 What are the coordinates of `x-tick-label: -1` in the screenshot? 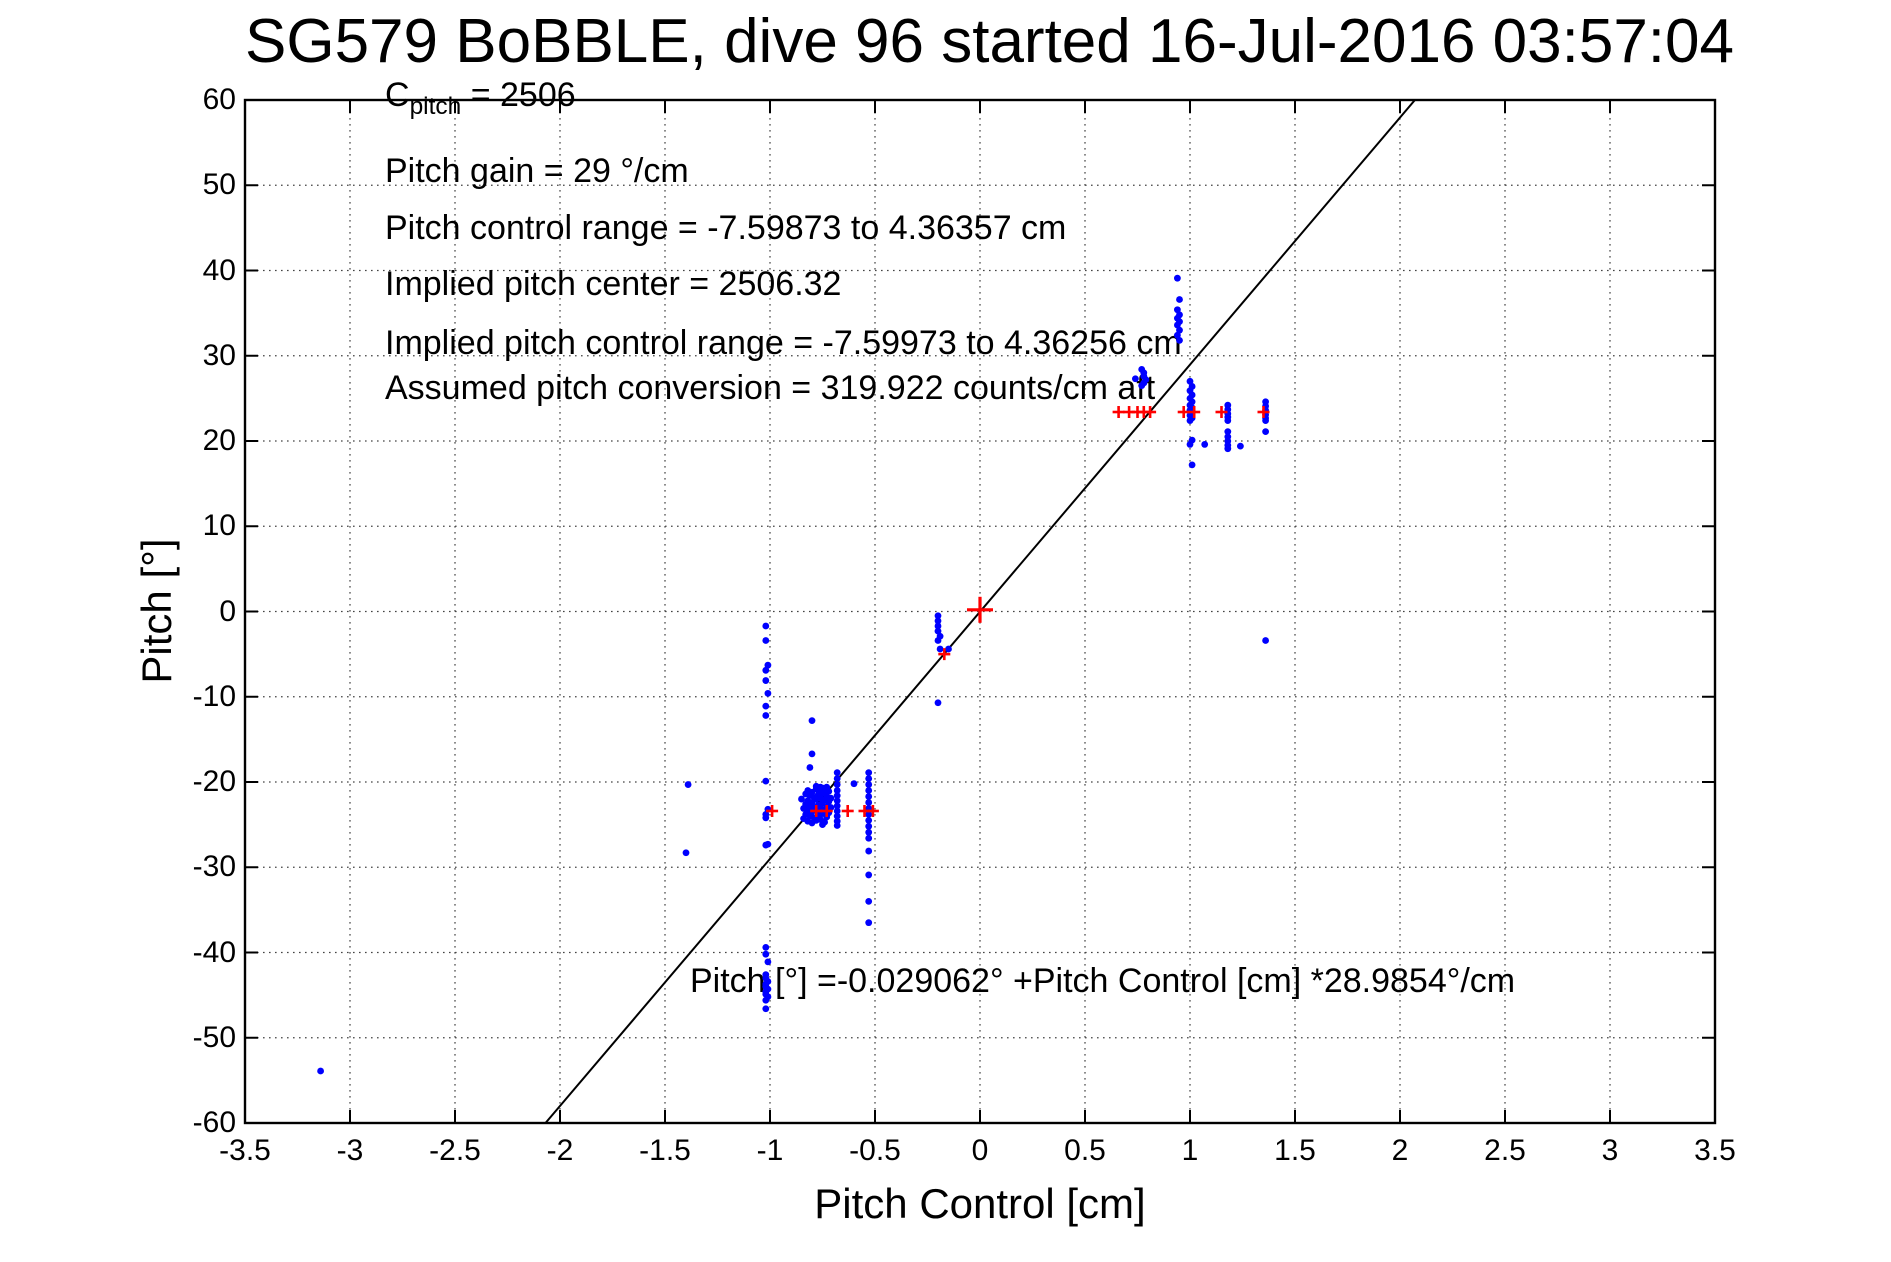 It's located at (770, 1150).